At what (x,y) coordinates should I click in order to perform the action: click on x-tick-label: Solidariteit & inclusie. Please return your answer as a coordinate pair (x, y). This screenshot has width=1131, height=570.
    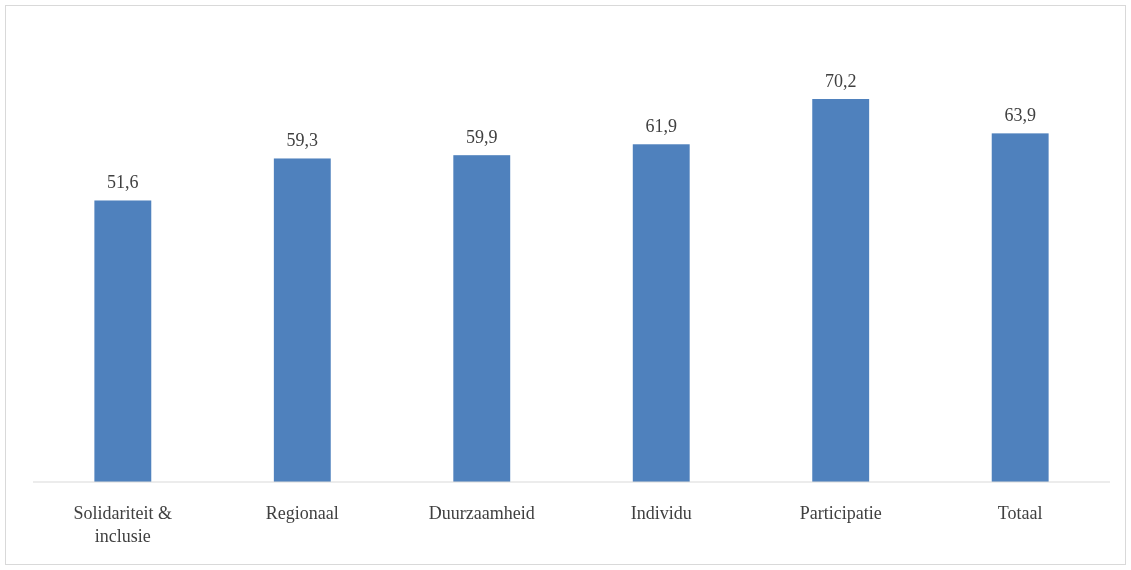
    Looking at the image, I should click on (123, 524).